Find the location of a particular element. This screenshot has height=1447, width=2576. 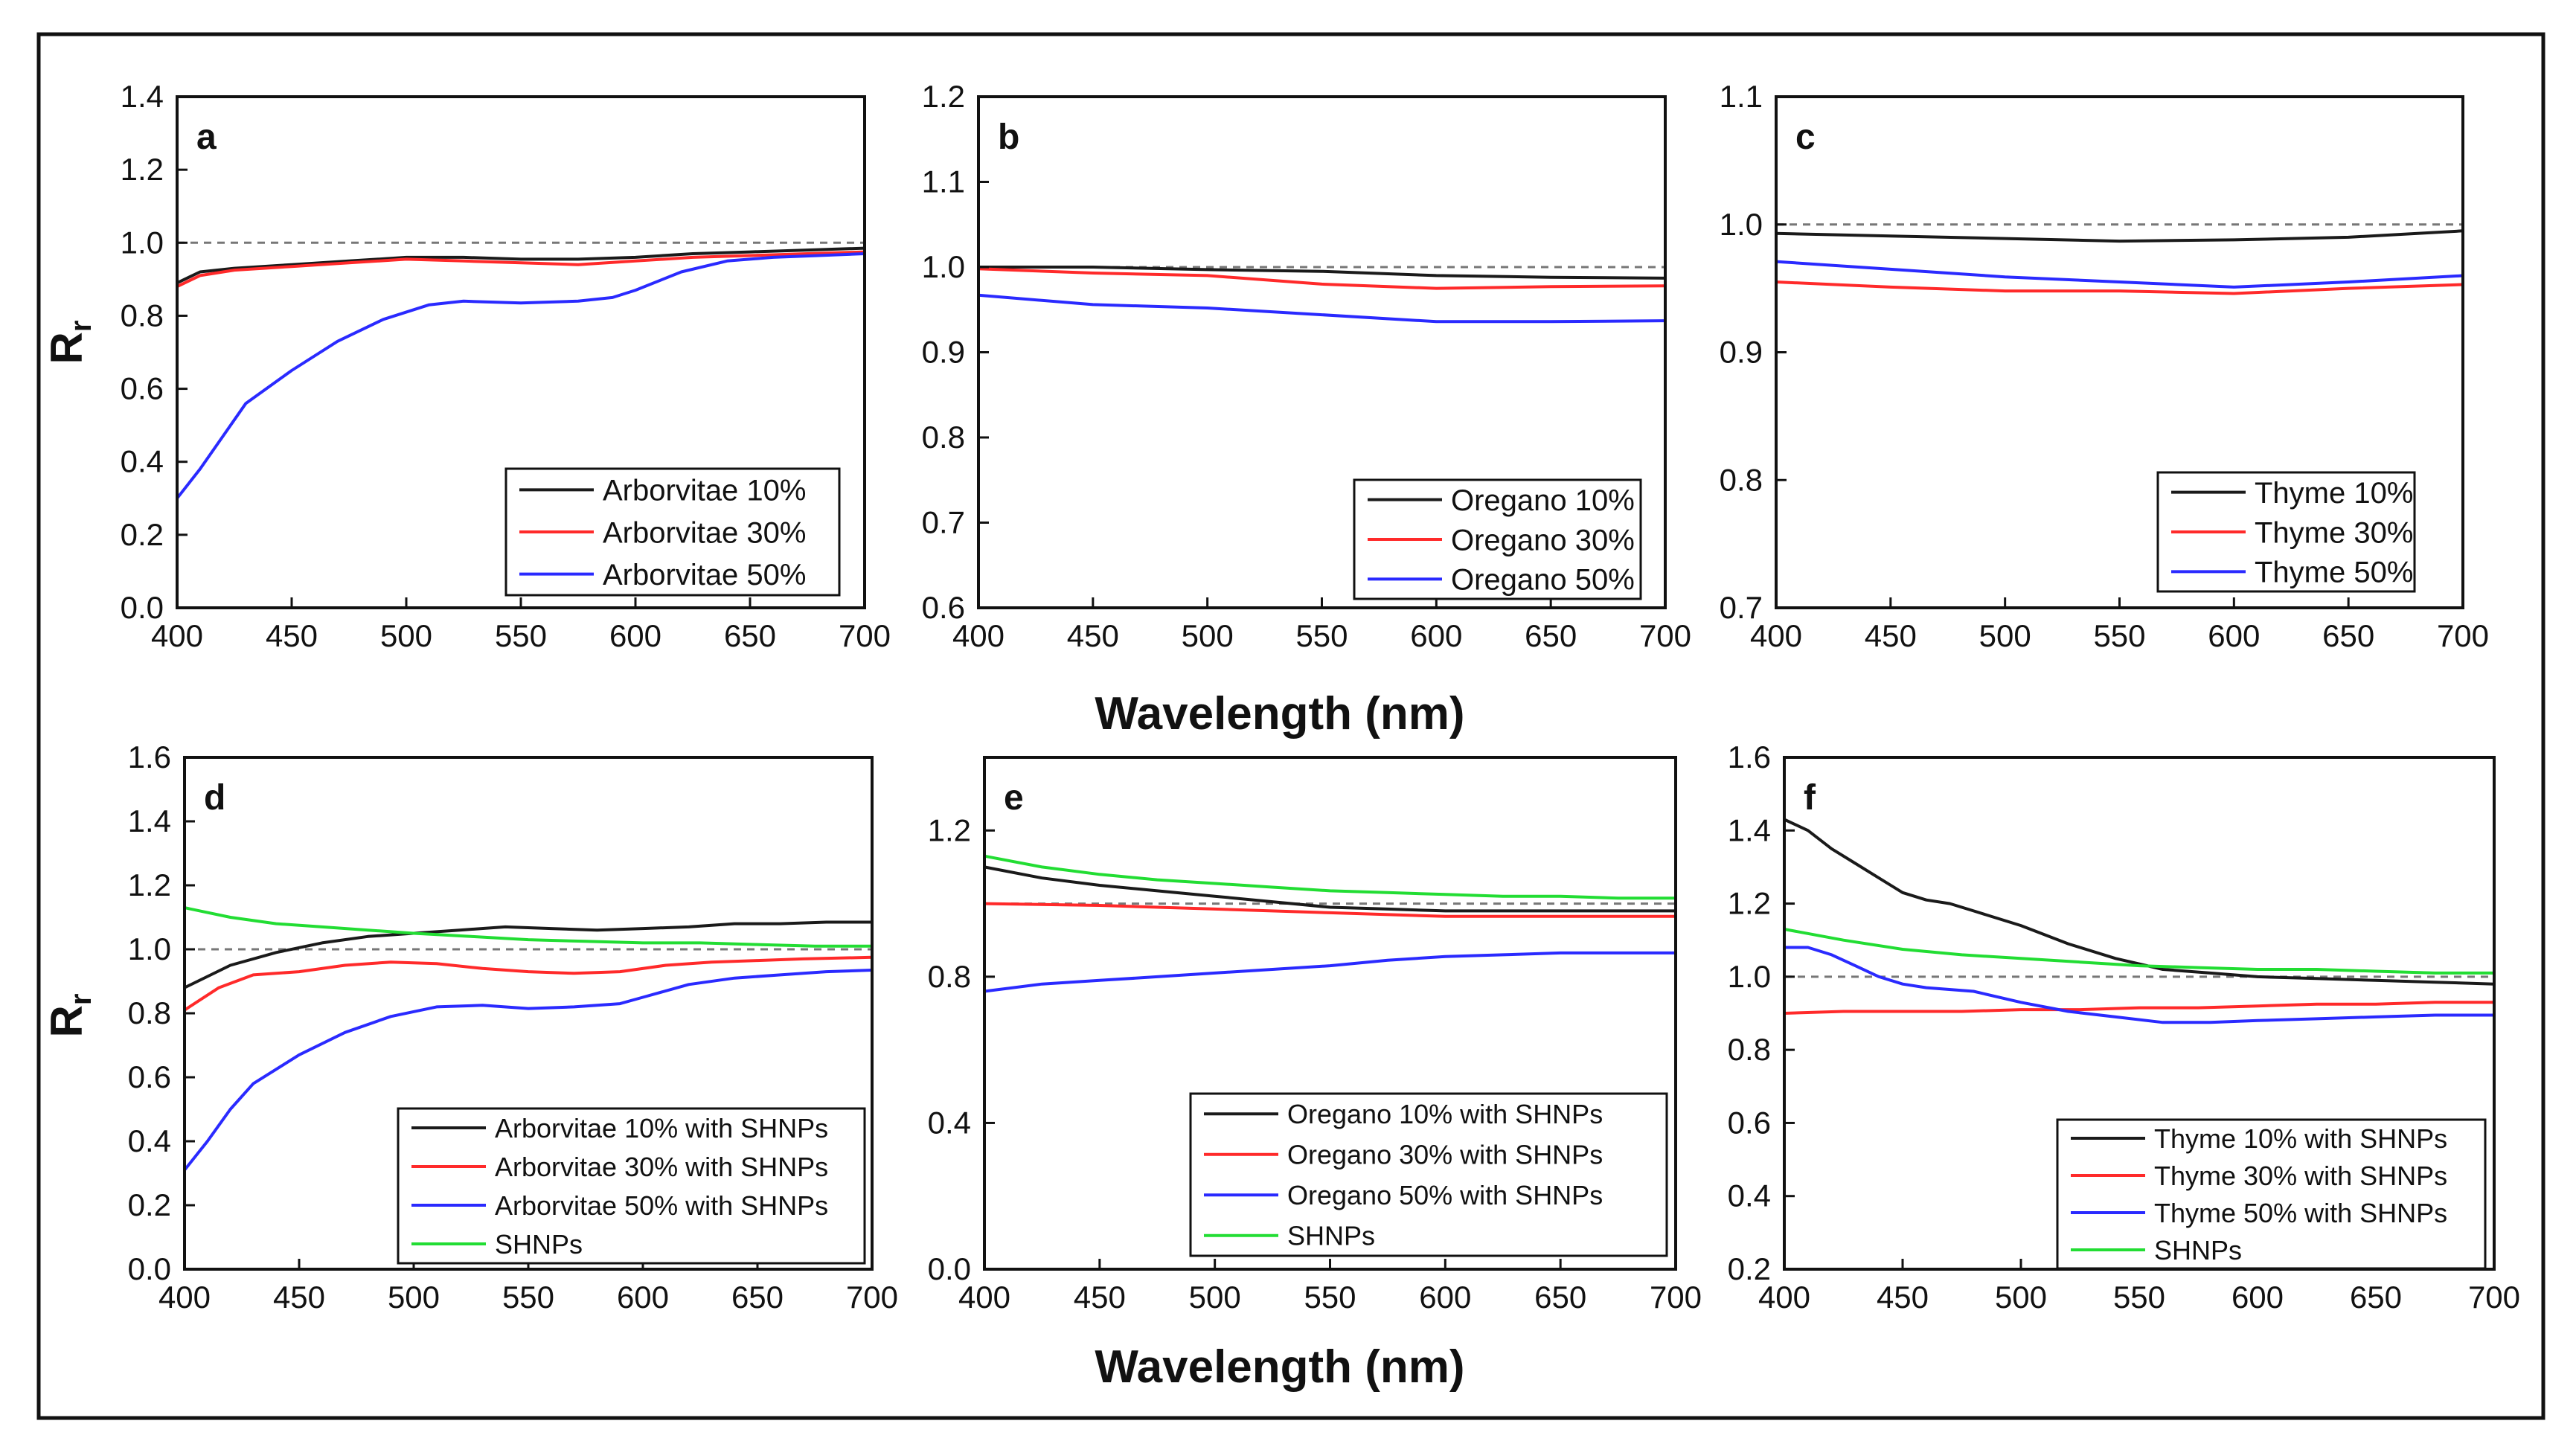

x-tick-label-f-3: 550 is located at coordinates (2139, 1297).